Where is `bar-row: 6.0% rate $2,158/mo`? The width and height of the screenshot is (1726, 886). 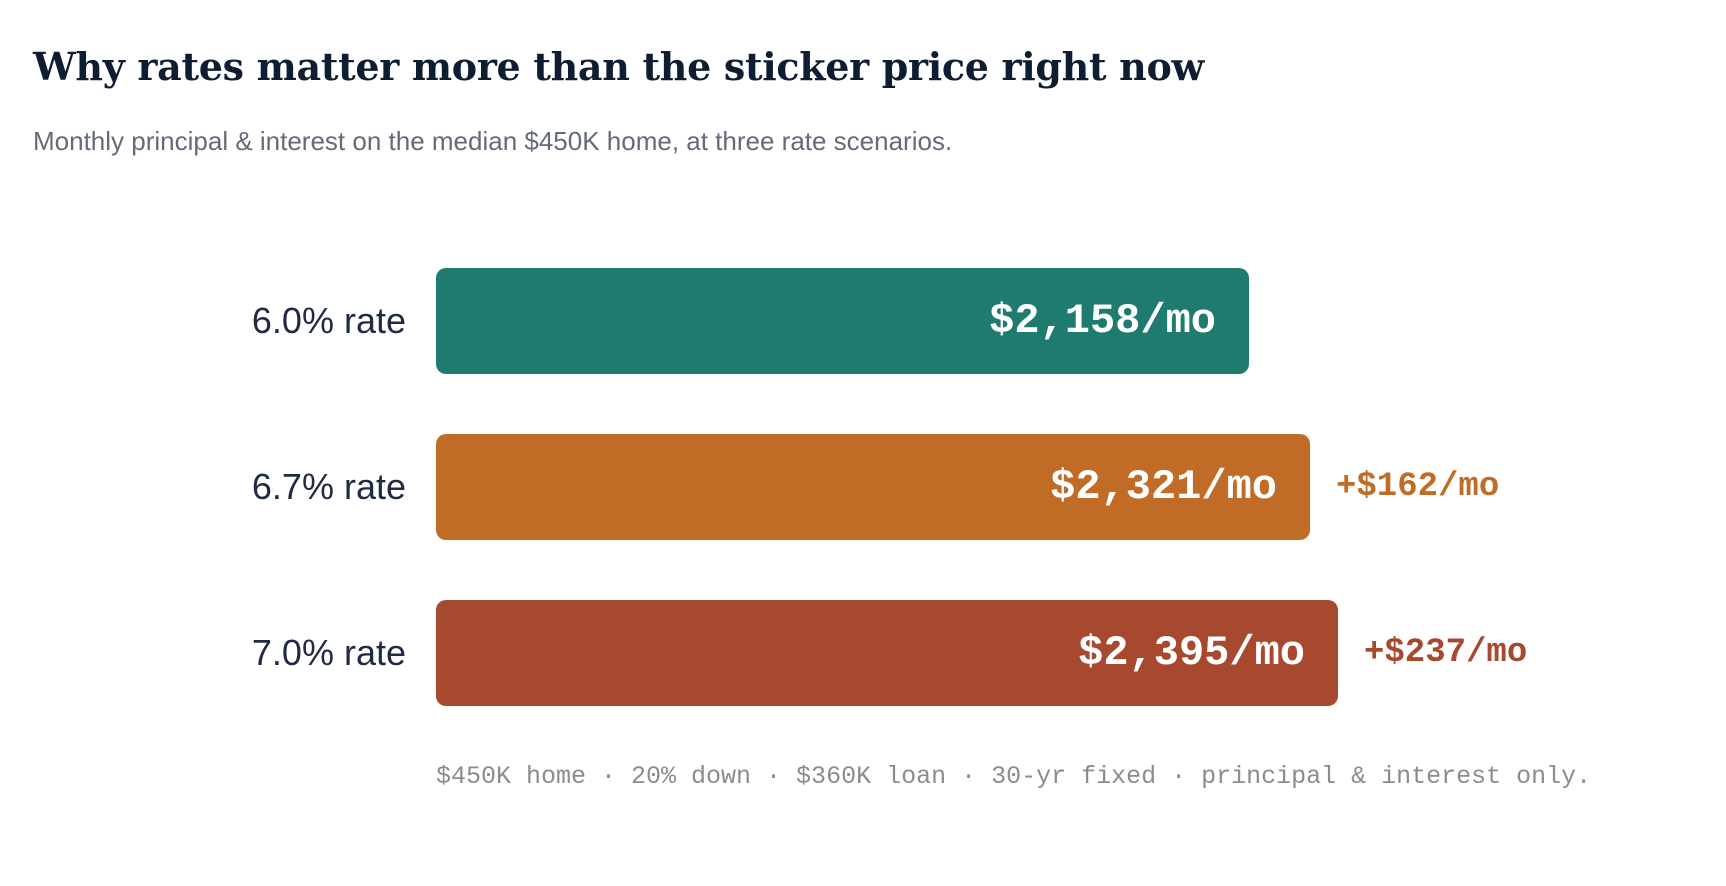 bar-row: 6.0% rate $2,158/mo is located at coordinates (863, 321).